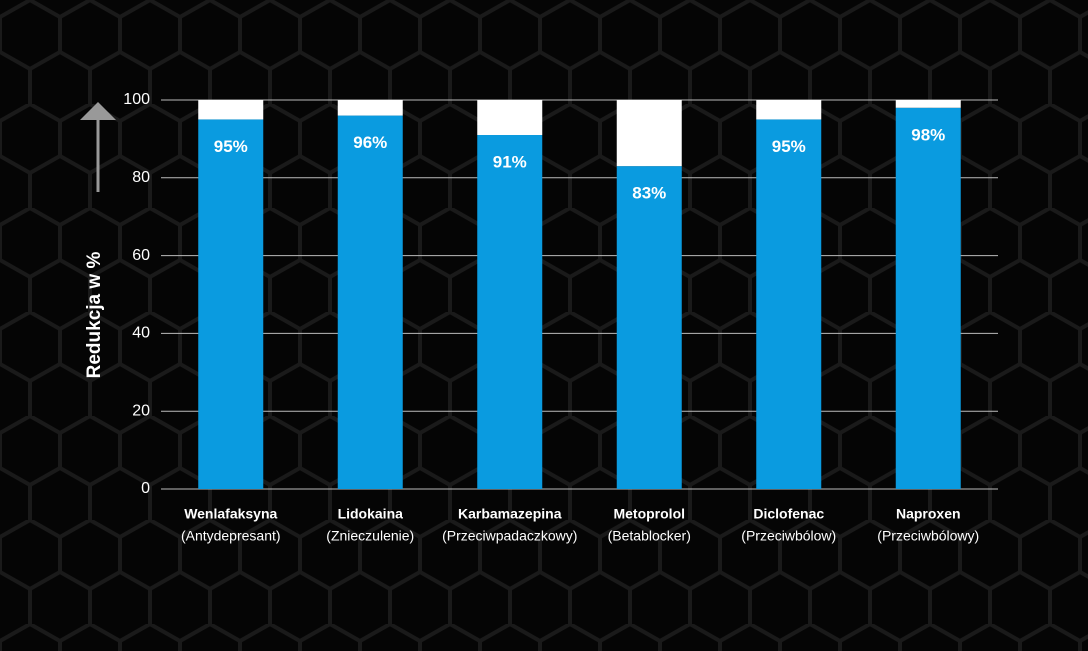 Image resolution: width=1088 pixels, height=651 pixels. Describe the element at coordinates (141, 333) in the screenshot. I see `y-tick-label: 40` at that location.